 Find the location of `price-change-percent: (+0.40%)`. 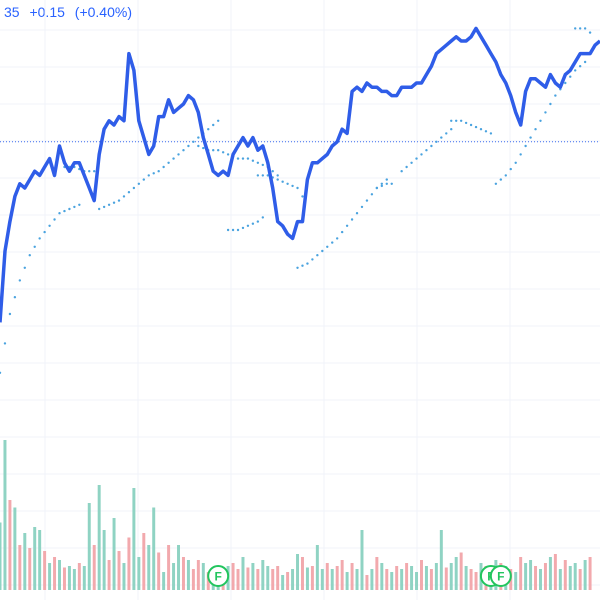

price-change-percent: (+0.40%) is located at coordinates (103, 12).